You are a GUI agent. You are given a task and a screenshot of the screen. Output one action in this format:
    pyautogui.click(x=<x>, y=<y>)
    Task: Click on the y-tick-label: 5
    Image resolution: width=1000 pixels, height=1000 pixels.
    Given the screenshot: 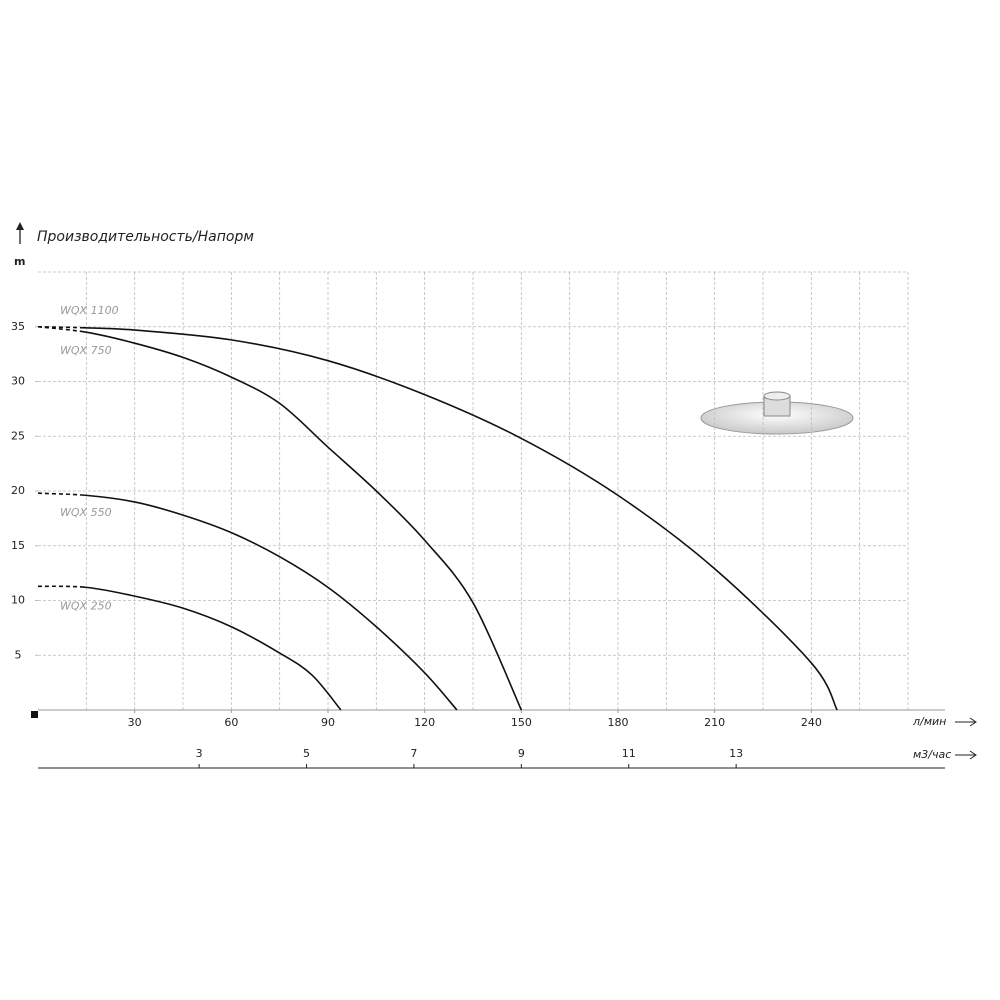 What is the action you would take?
    pyautogui.click(x=18, y=654)
    